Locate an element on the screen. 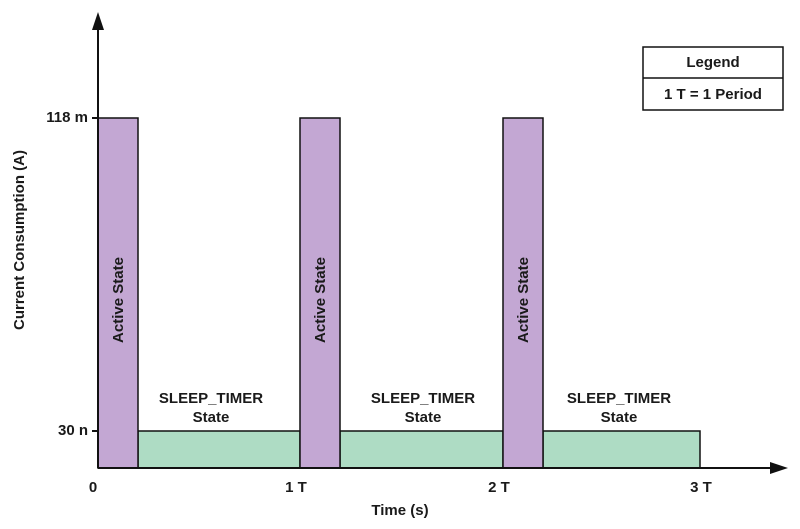 The height and width of the screenshot is (529, 800). x-tick-label: 2 T is located at coordinates (499, 487).